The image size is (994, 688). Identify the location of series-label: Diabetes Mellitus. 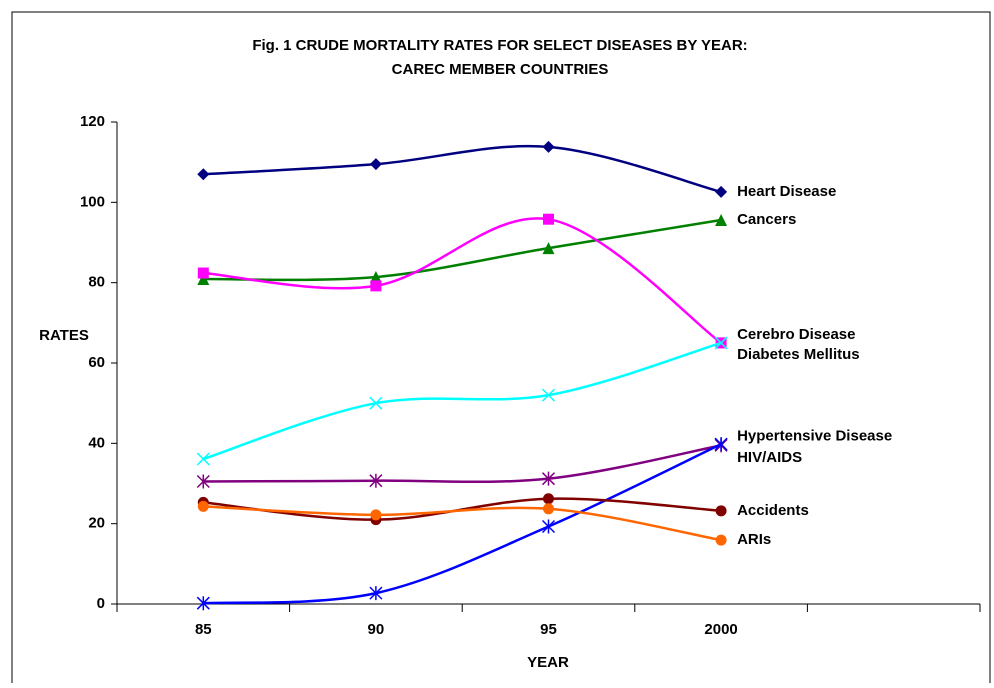
(798, 354).